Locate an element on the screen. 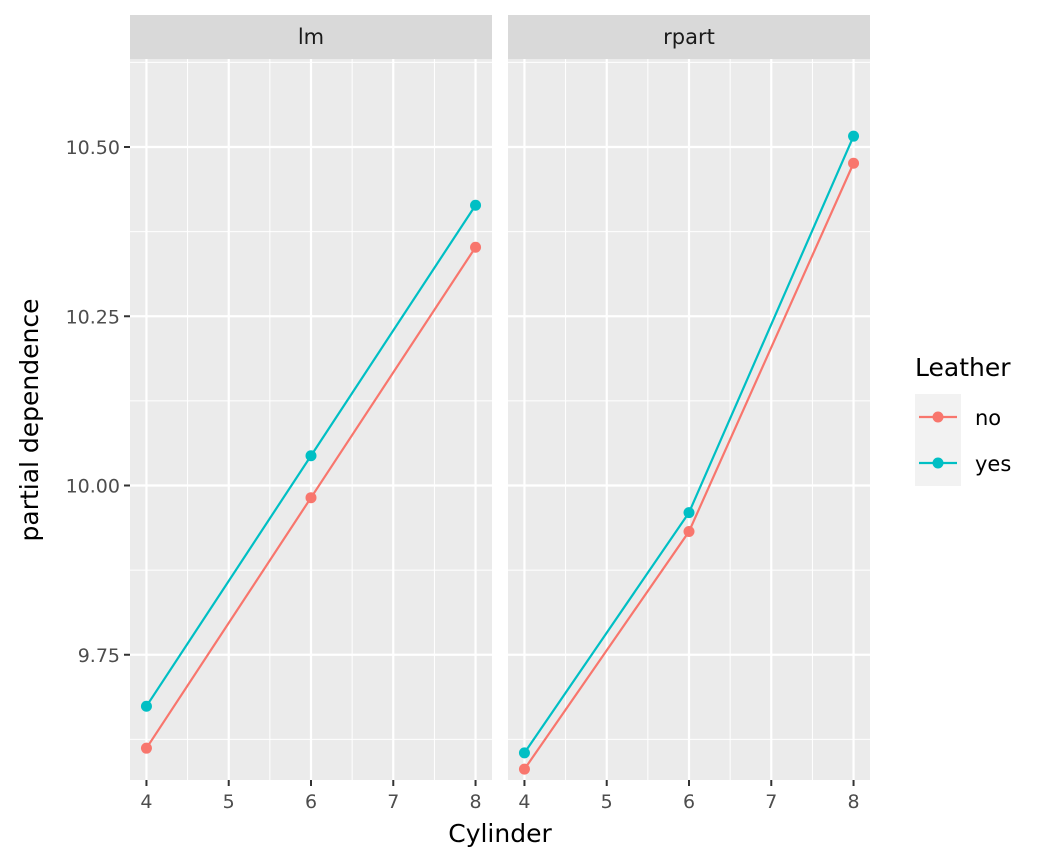 This screenshot has width=1056, height=864. legend-key-point-yes is located at coordinates (938, 463).